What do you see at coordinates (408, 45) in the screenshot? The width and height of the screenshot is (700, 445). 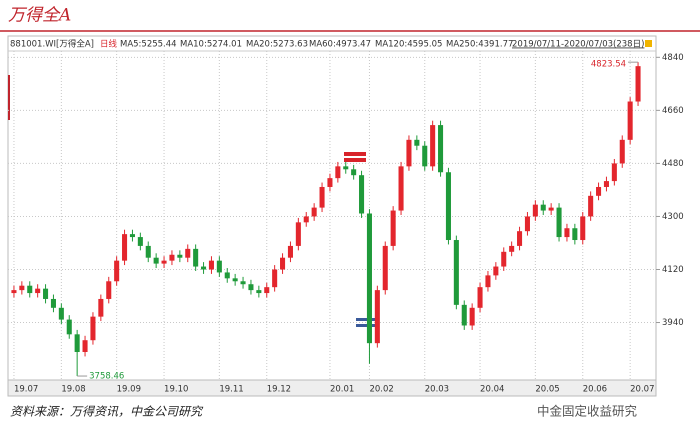 I see `header-item: MA120:4595.05` at bounding box center [408, 45].